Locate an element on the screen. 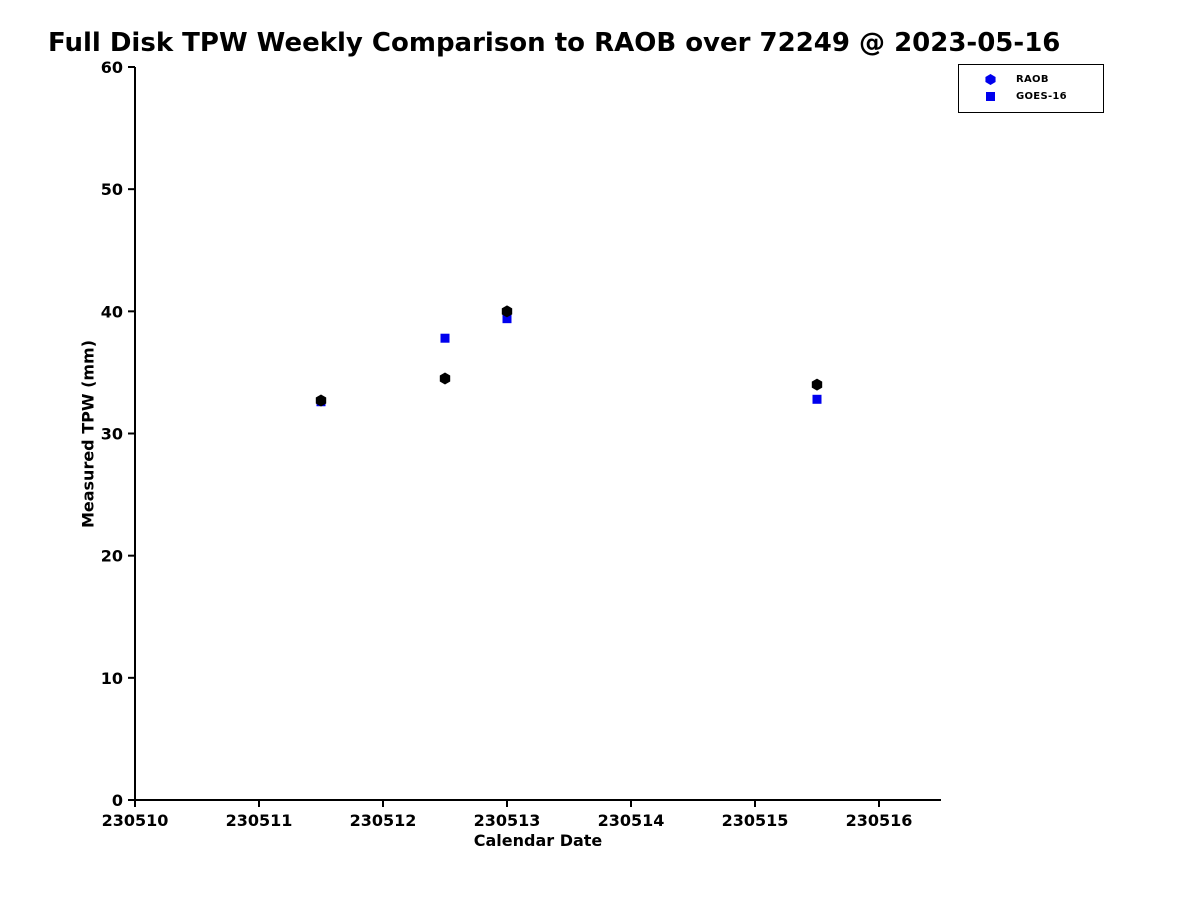  svg-text: 30 is located at coordinates (112, 434).